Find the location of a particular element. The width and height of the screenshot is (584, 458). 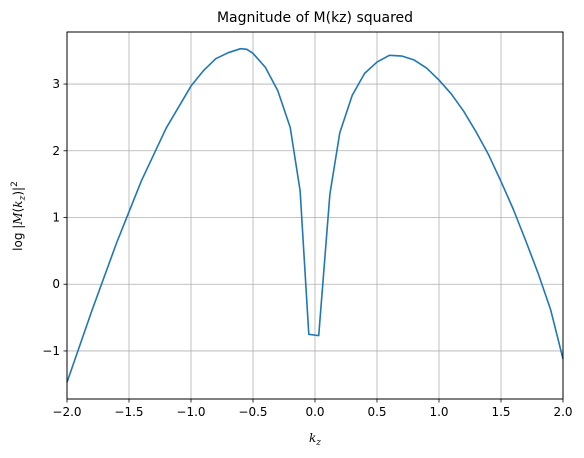

x-tick-label: −1.0 is located at coordinates (190, 412).